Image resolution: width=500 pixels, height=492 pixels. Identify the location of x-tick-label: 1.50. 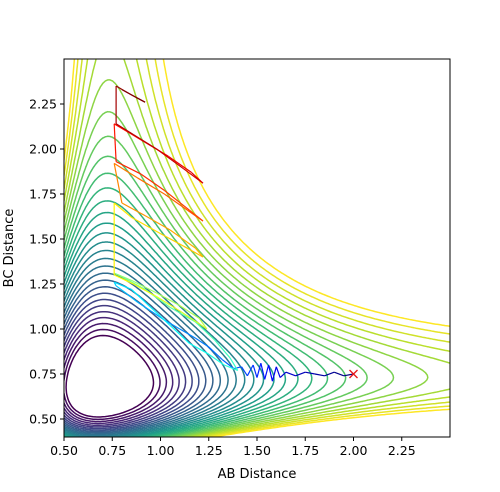
(257, 450).